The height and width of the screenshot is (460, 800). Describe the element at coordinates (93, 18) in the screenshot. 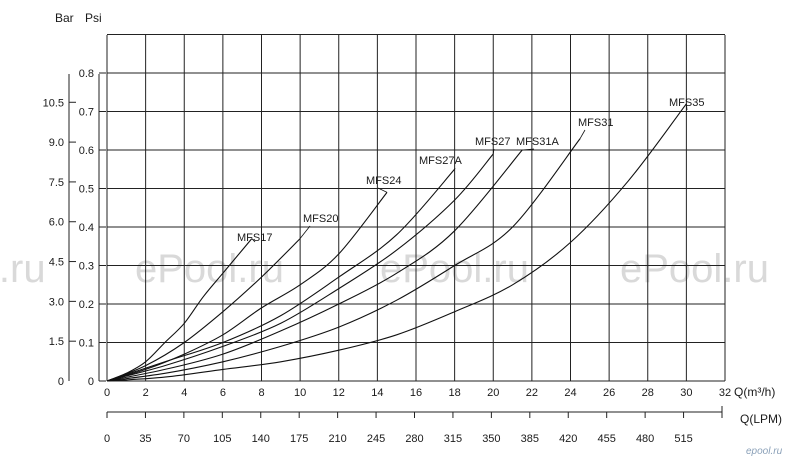

I see `psi-unit-label: Psi` at that location.